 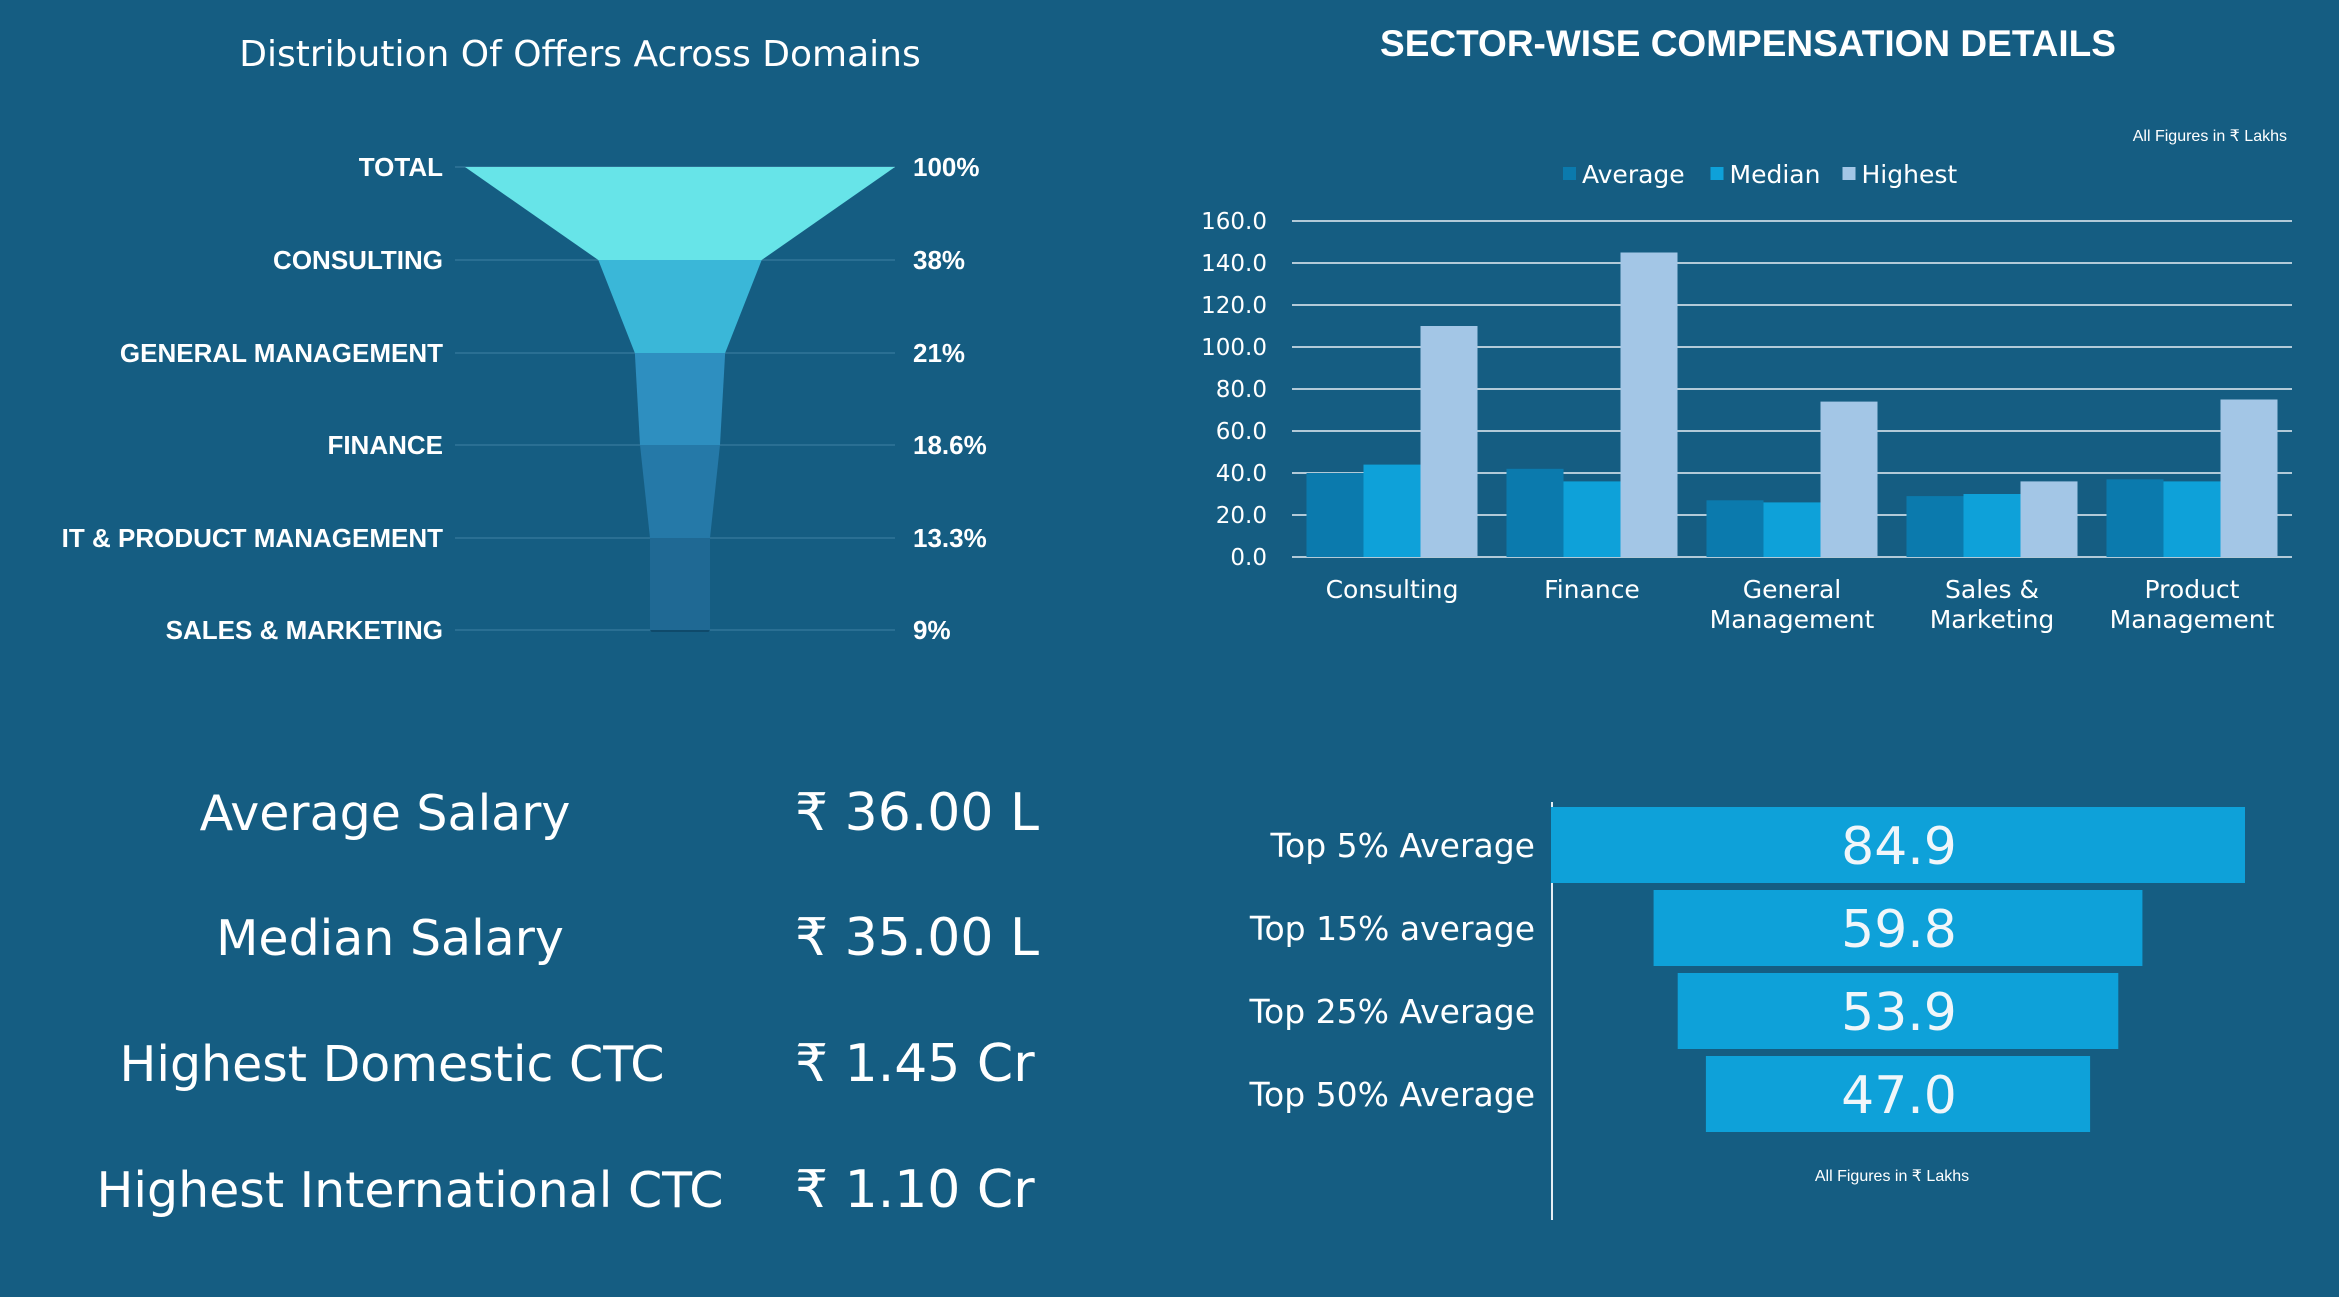 What do you see at coordinates (1241, 432) in the screenshot?
I see `y-tick-label: 60.0` at bounding box center [1241, 432].